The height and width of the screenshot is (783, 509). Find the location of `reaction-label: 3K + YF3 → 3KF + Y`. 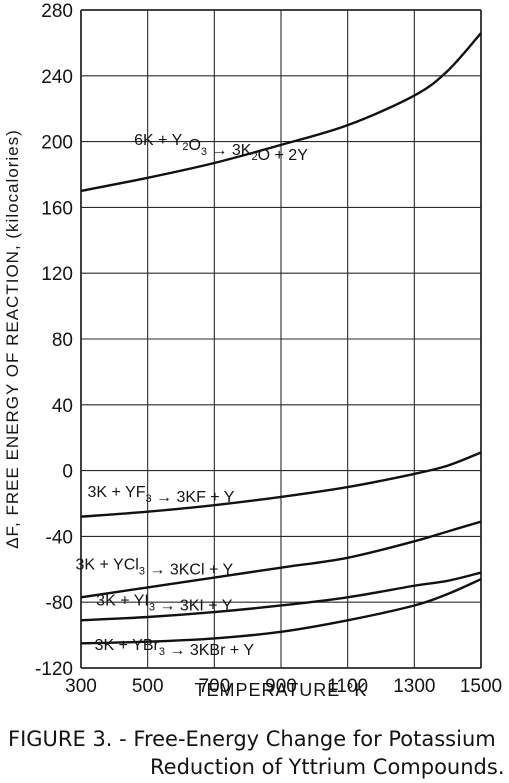

reaction-label: 3K + YF3 → 3KF + Y is located at coordinates (161, 495).